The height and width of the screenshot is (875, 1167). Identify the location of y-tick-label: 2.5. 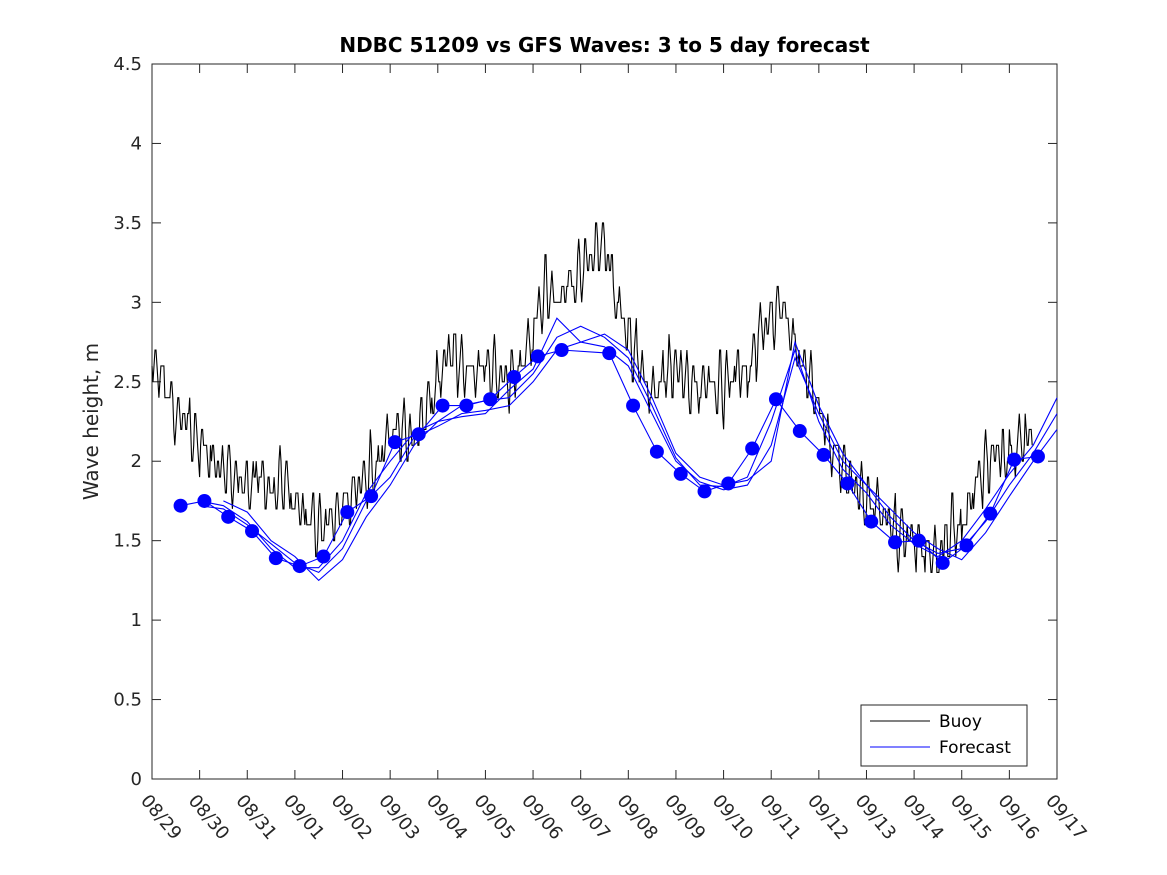
(127, 382).